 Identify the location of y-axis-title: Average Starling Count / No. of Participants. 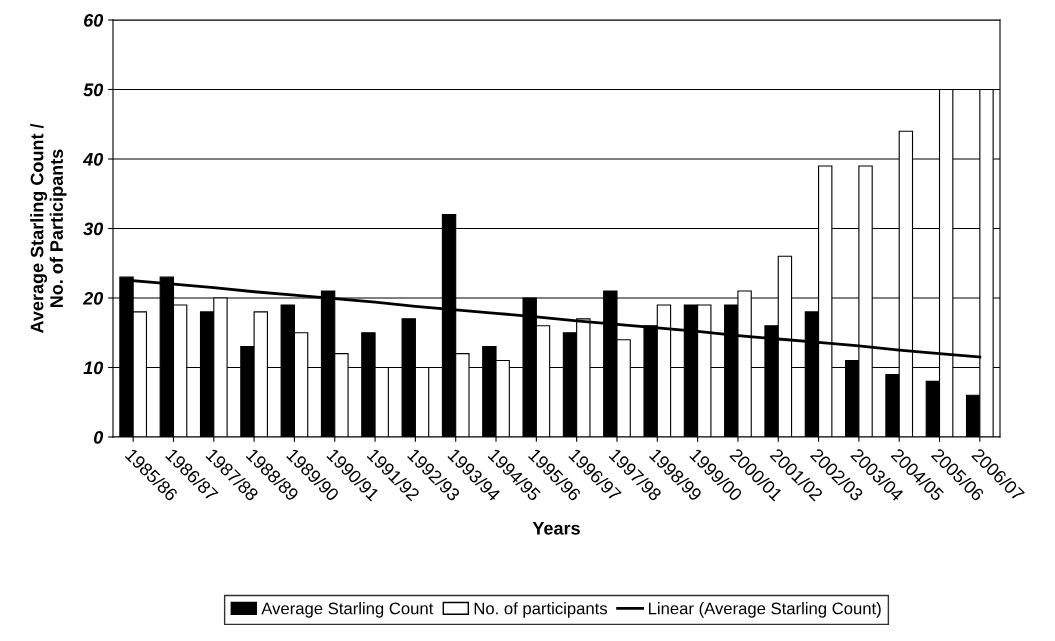
(48, 228).